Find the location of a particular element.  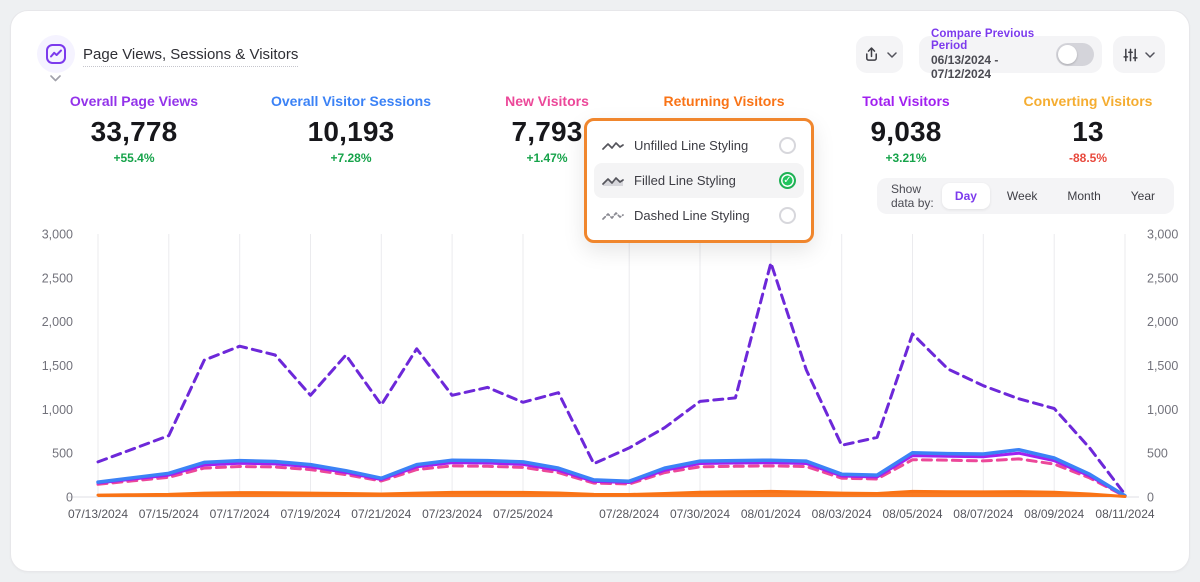

metric-overall-page-views: Overall Page Views 33,778 +55.4% is located at coordinates (134, 129).